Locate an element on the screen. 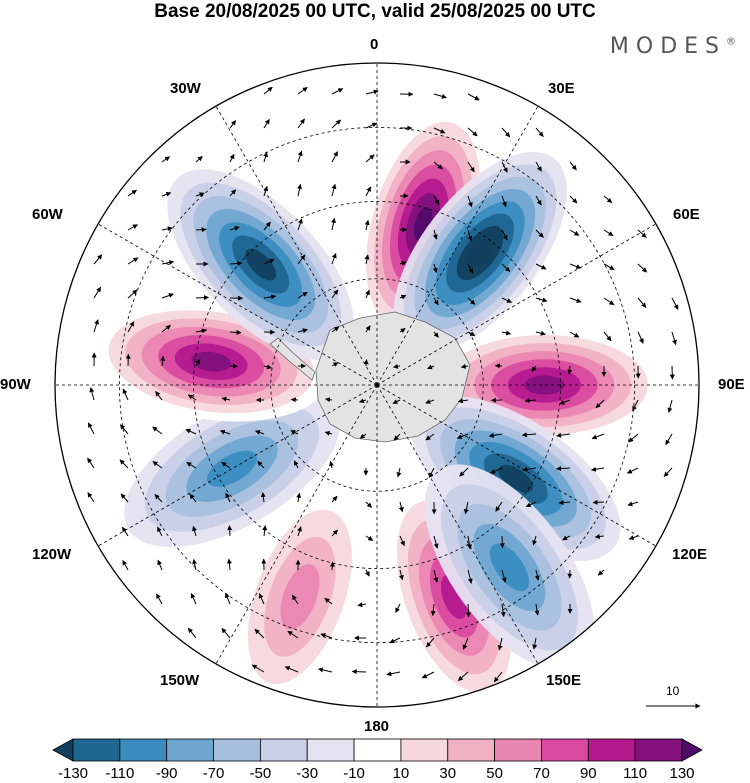  south-pole-marker is located at coordinates (377, 385).